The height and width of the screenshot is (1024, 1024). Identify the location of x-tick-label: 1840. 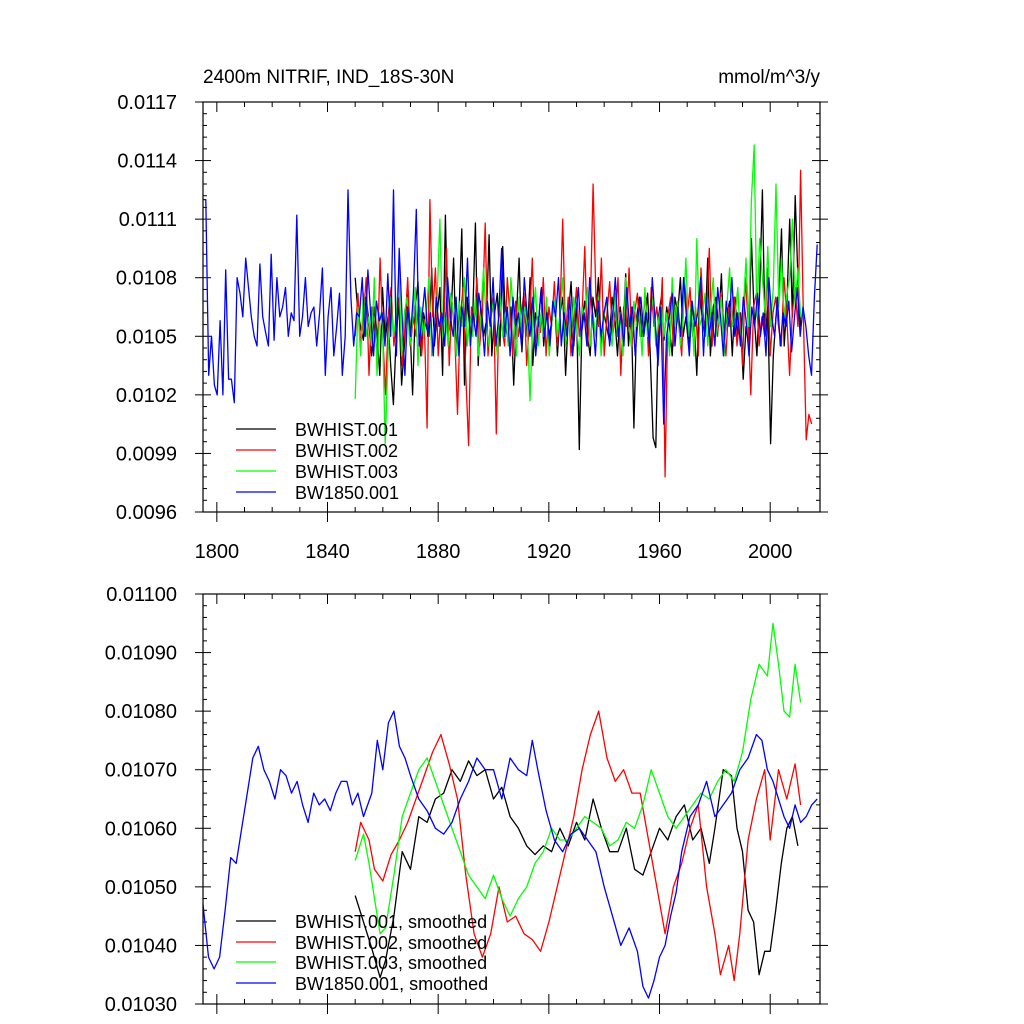
(327, 552).